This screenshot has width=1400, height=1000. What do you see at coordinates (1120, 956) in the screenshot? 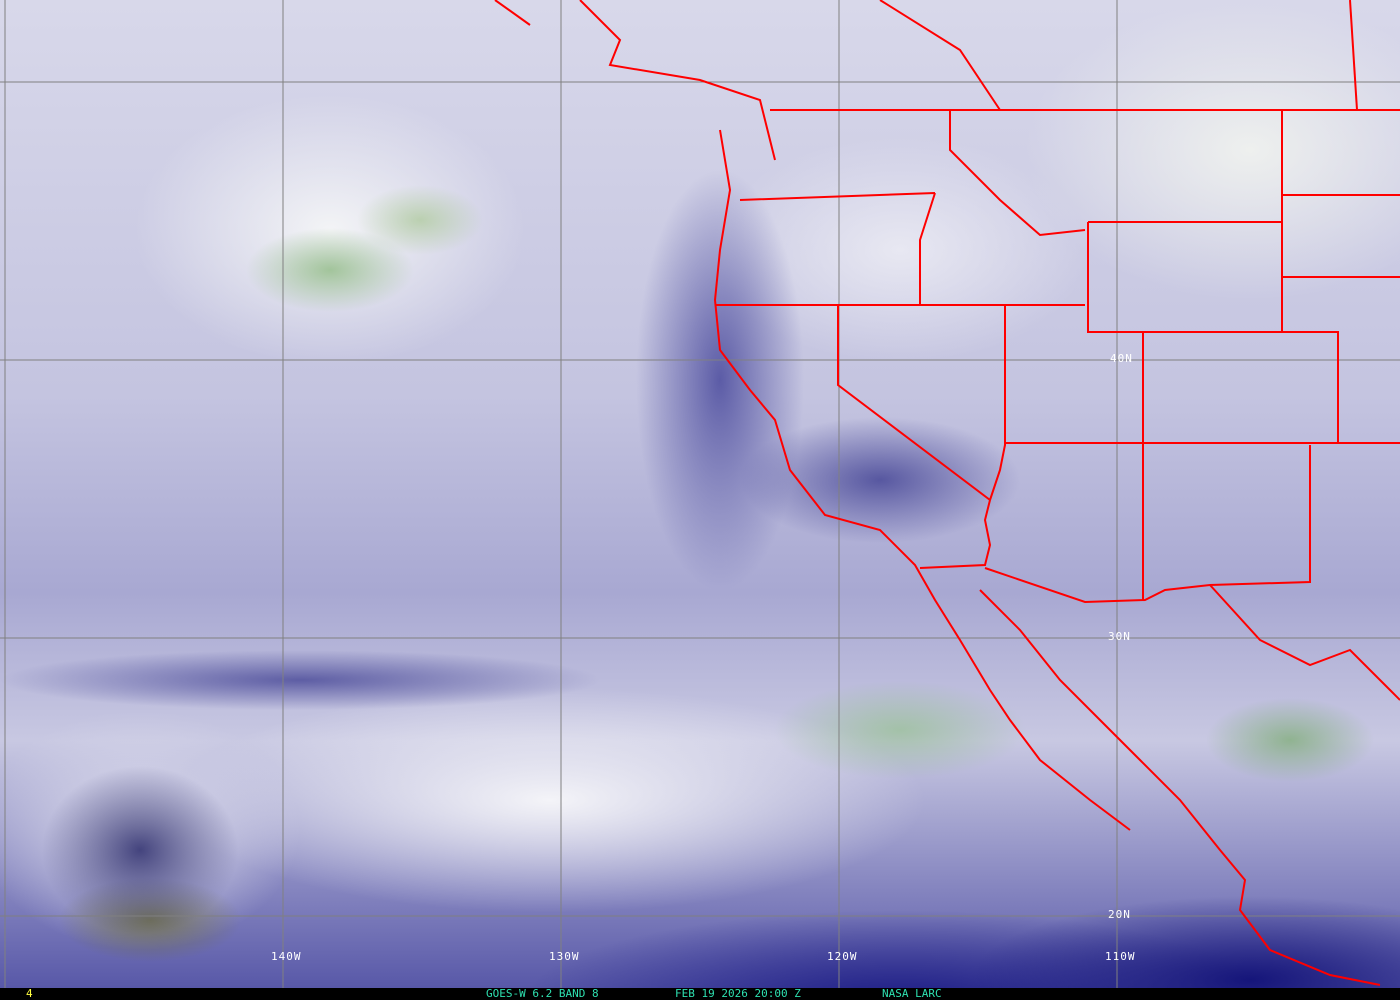
I see `longitude-label: 110W` at bounding box center [1120, 956].